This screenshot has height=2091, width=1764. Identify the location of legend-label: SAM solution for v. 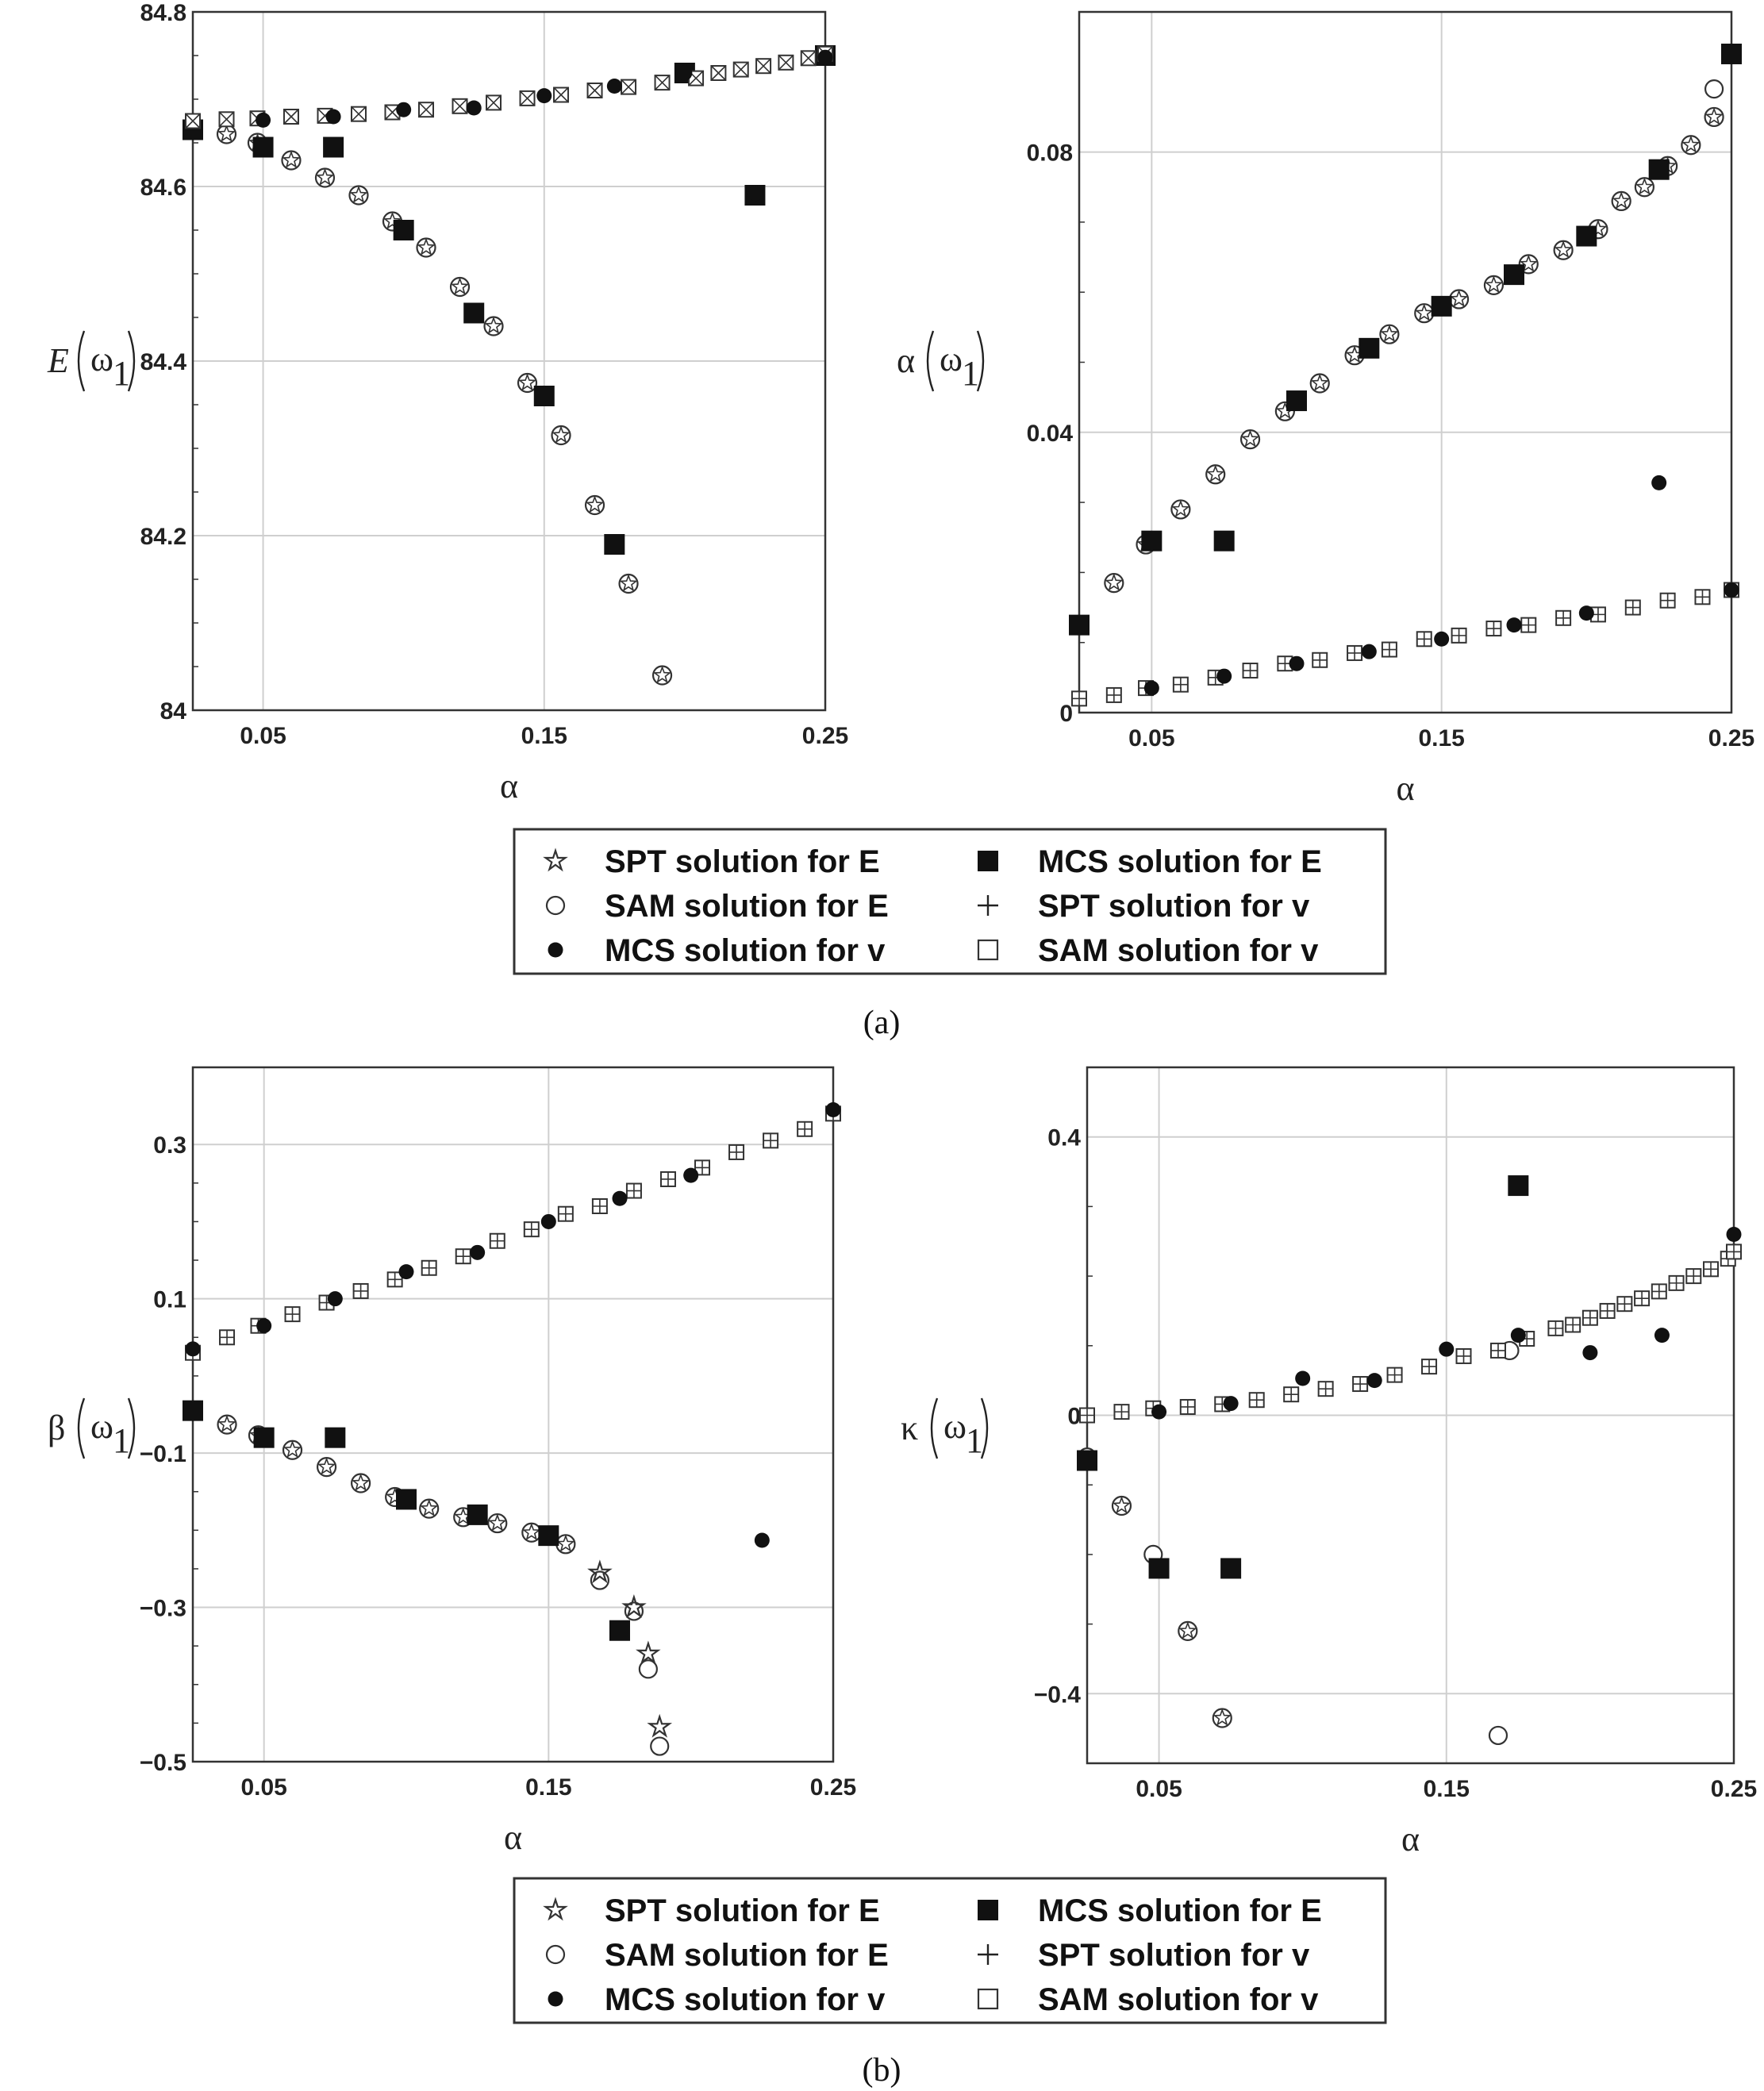
(1178, 950).